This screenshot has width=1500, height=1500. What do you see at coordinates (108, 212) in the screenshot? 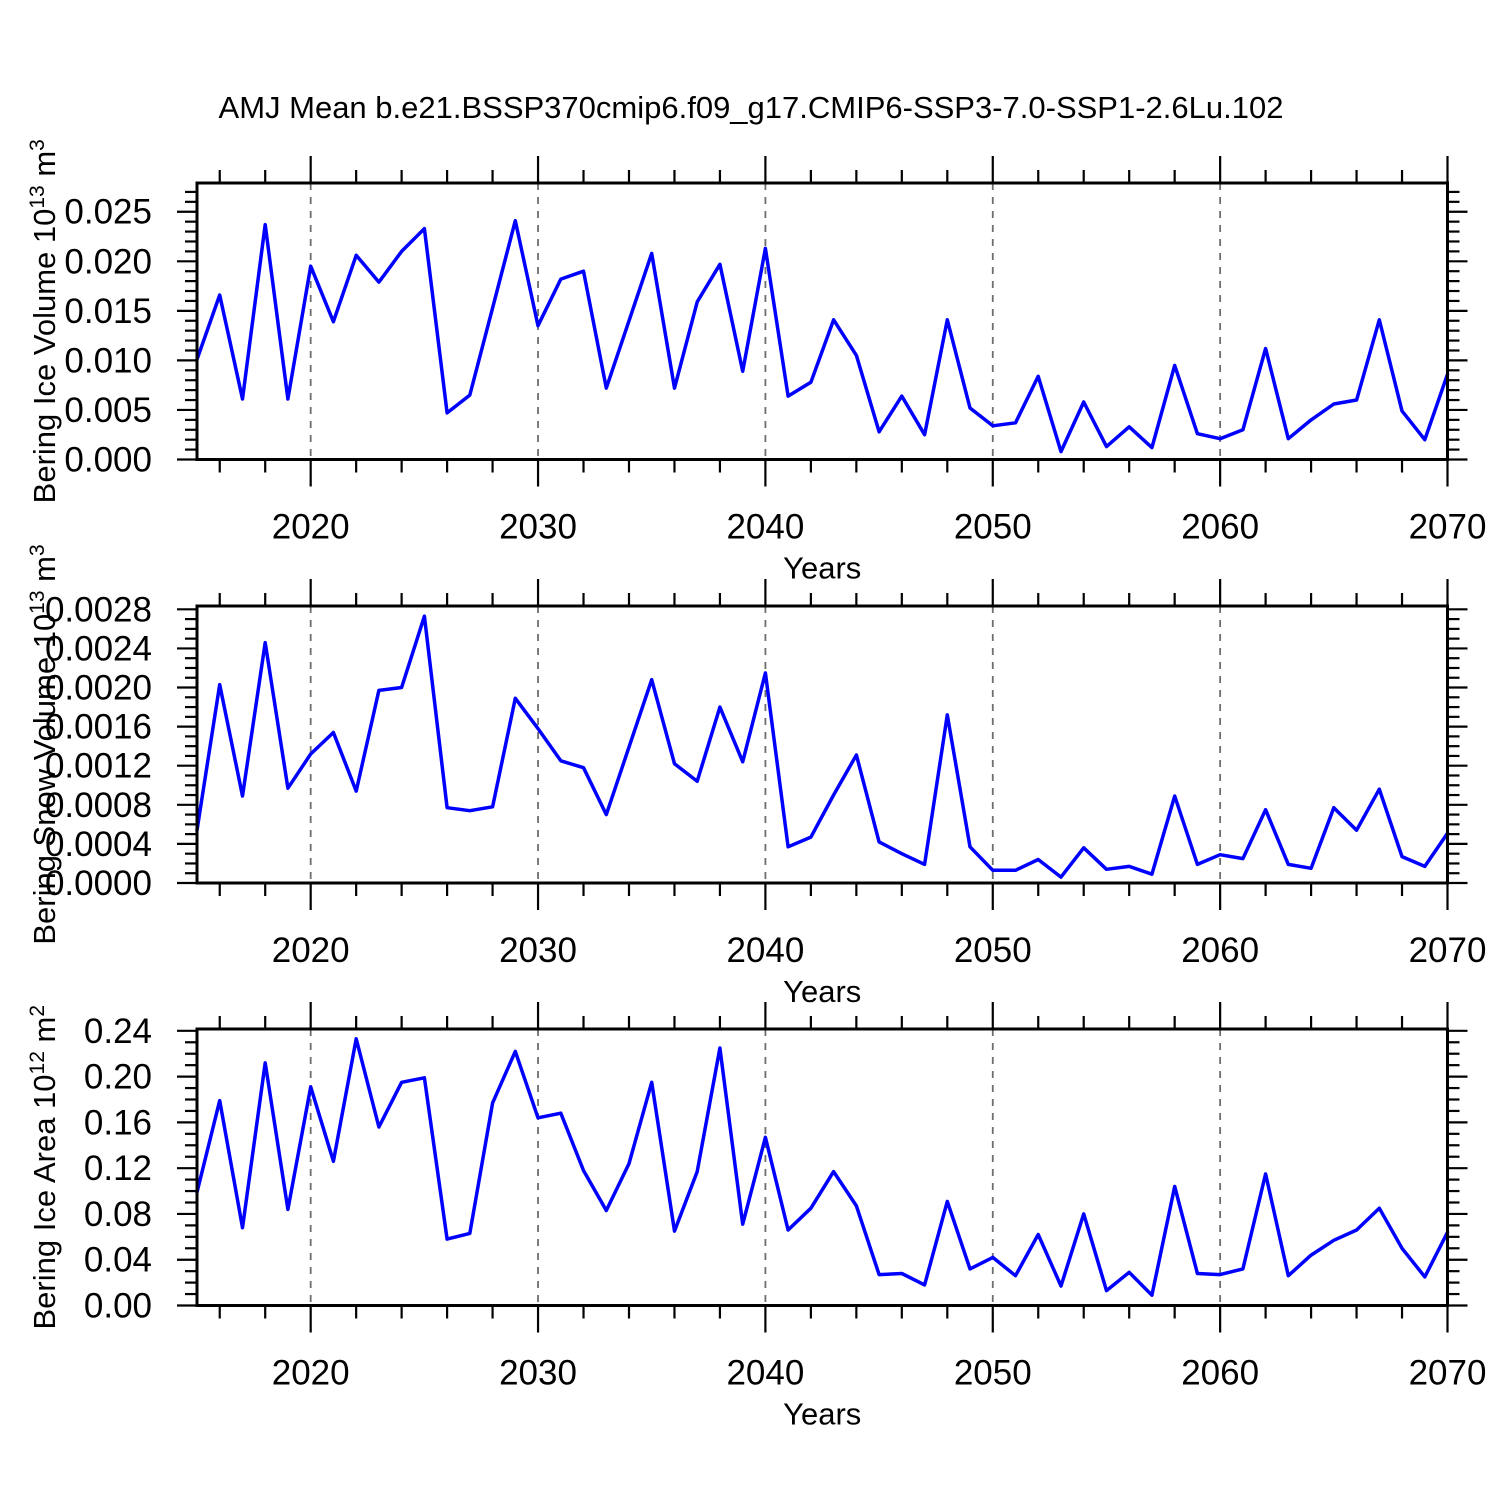
I see `y-tick-label: 0.025` at bounding box center [108, 212].